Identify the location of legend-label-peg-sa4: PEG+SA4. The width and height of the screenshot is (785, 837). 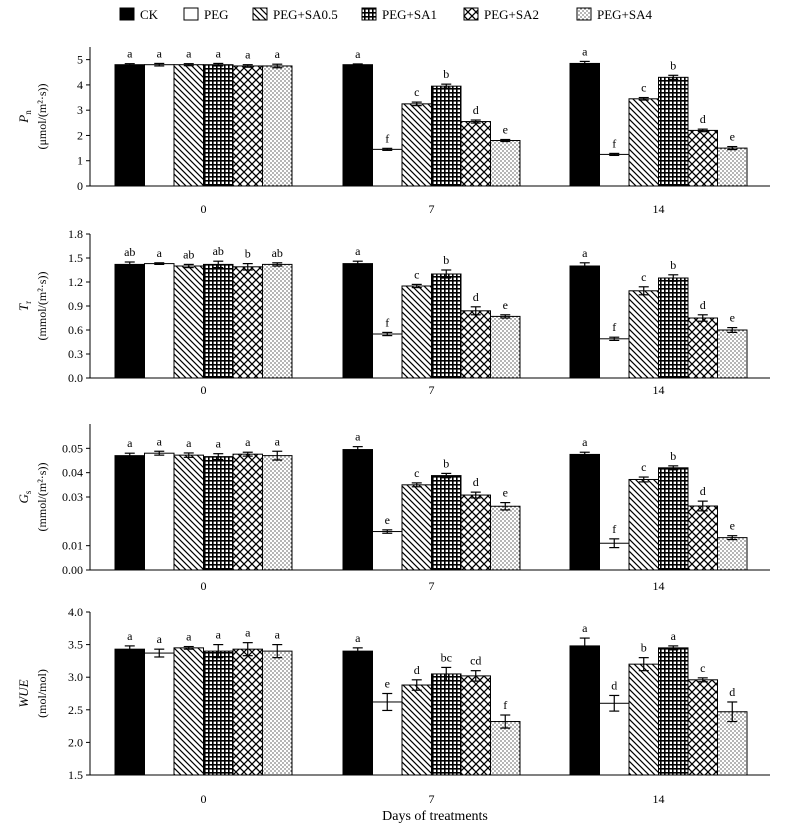
(625, 14).